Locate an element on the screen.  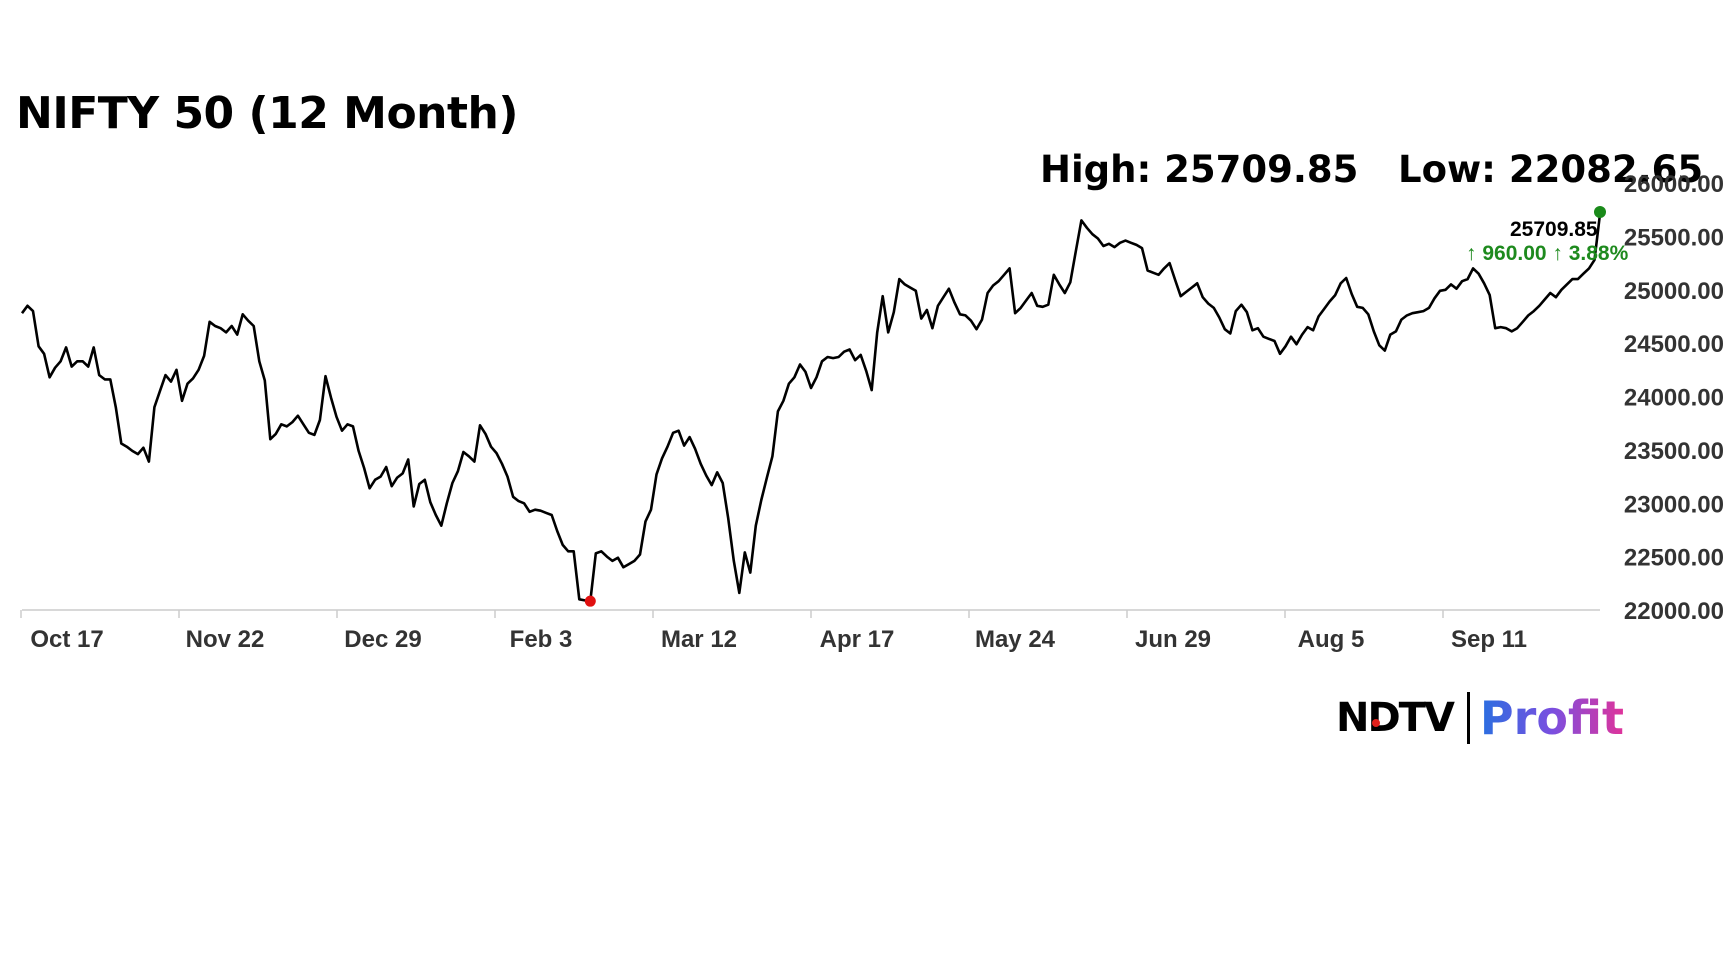
chart-title: NIFTY 50 (12 Month) is located at coordinates (267, 113).